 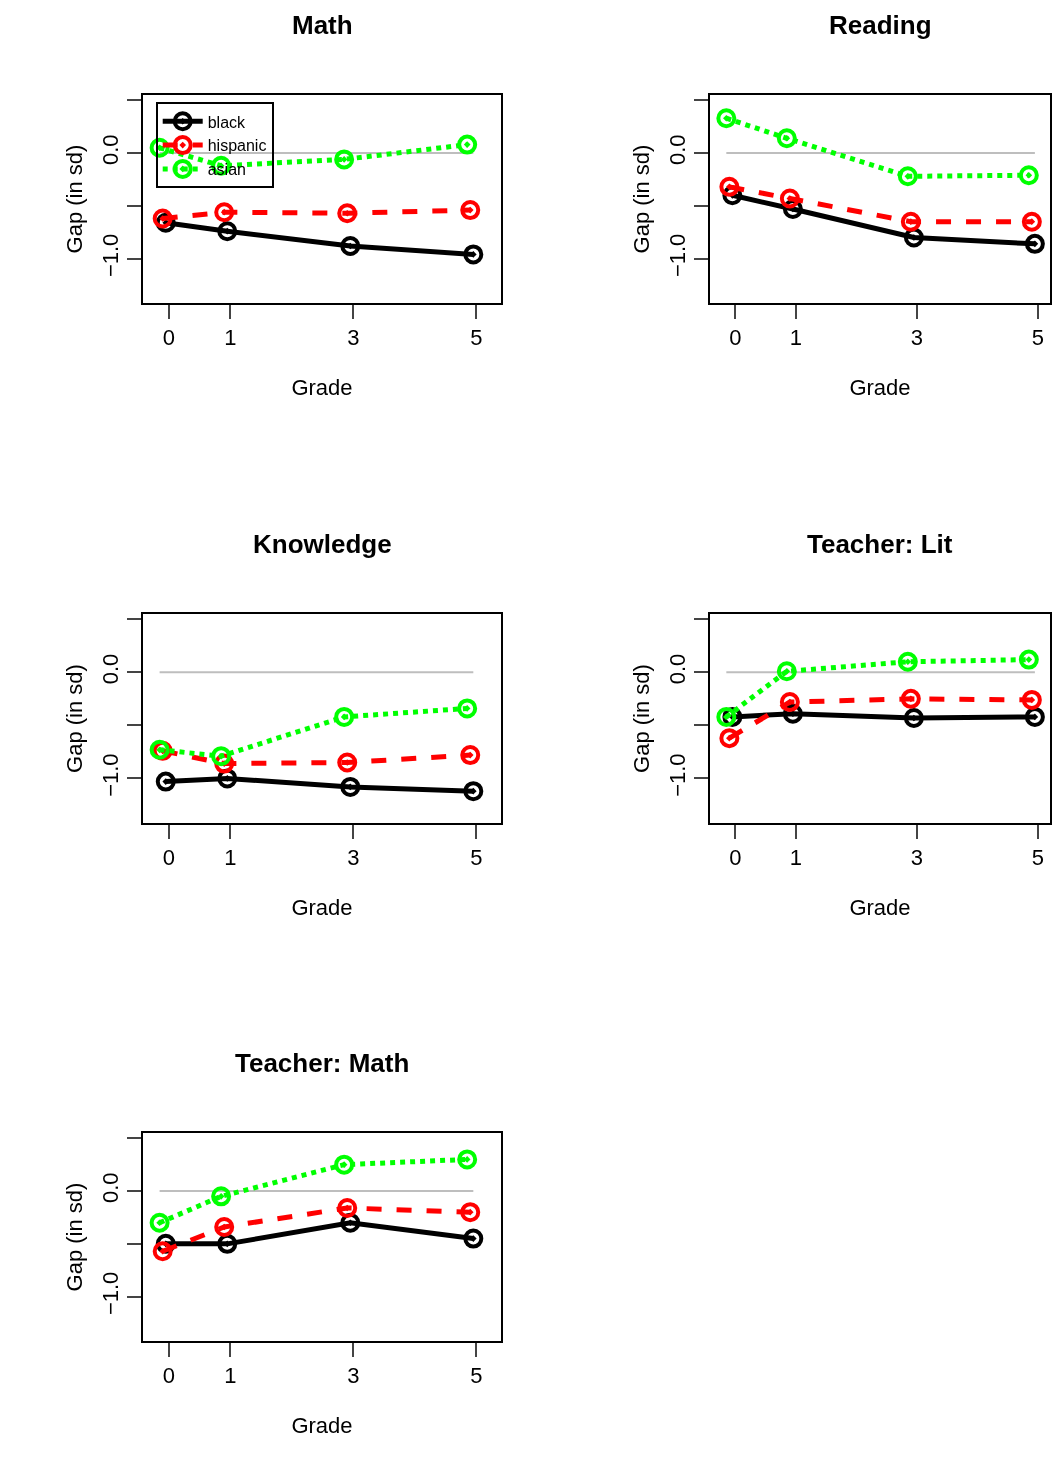 I want to click on legend-label: hispanic, so click(x=237, y=146).